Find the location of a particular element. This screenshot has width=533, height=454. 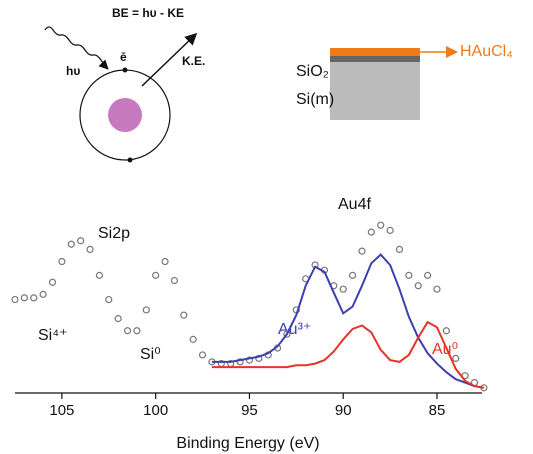

x-tick-label: 90 is located at coordinates (343, 410).